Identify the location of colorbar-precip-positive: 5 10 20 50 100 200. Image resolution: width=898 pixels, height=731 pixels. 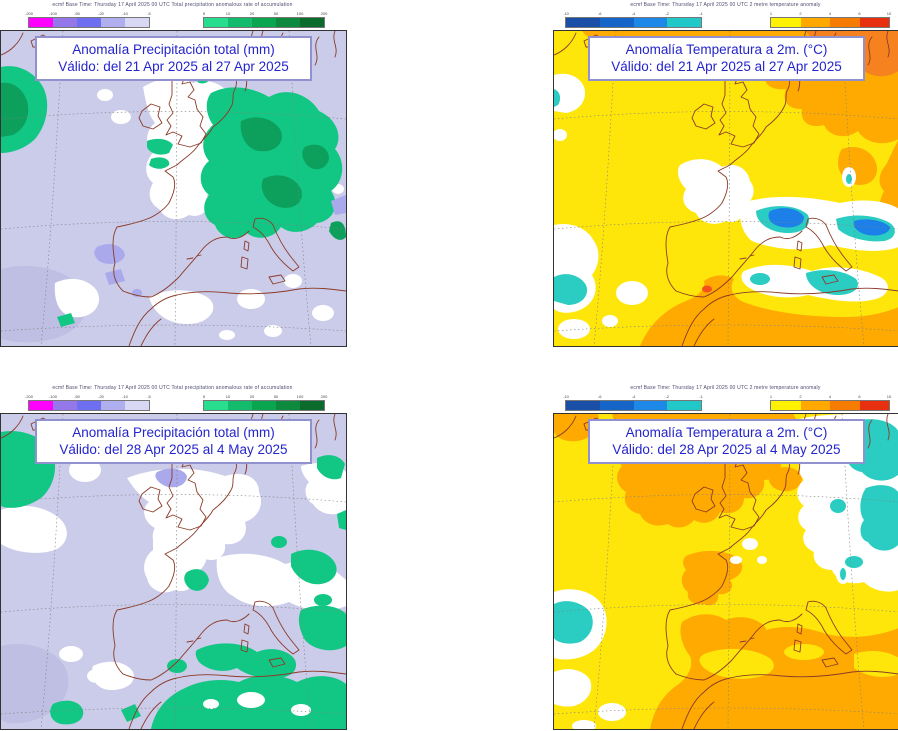
(265, 20).